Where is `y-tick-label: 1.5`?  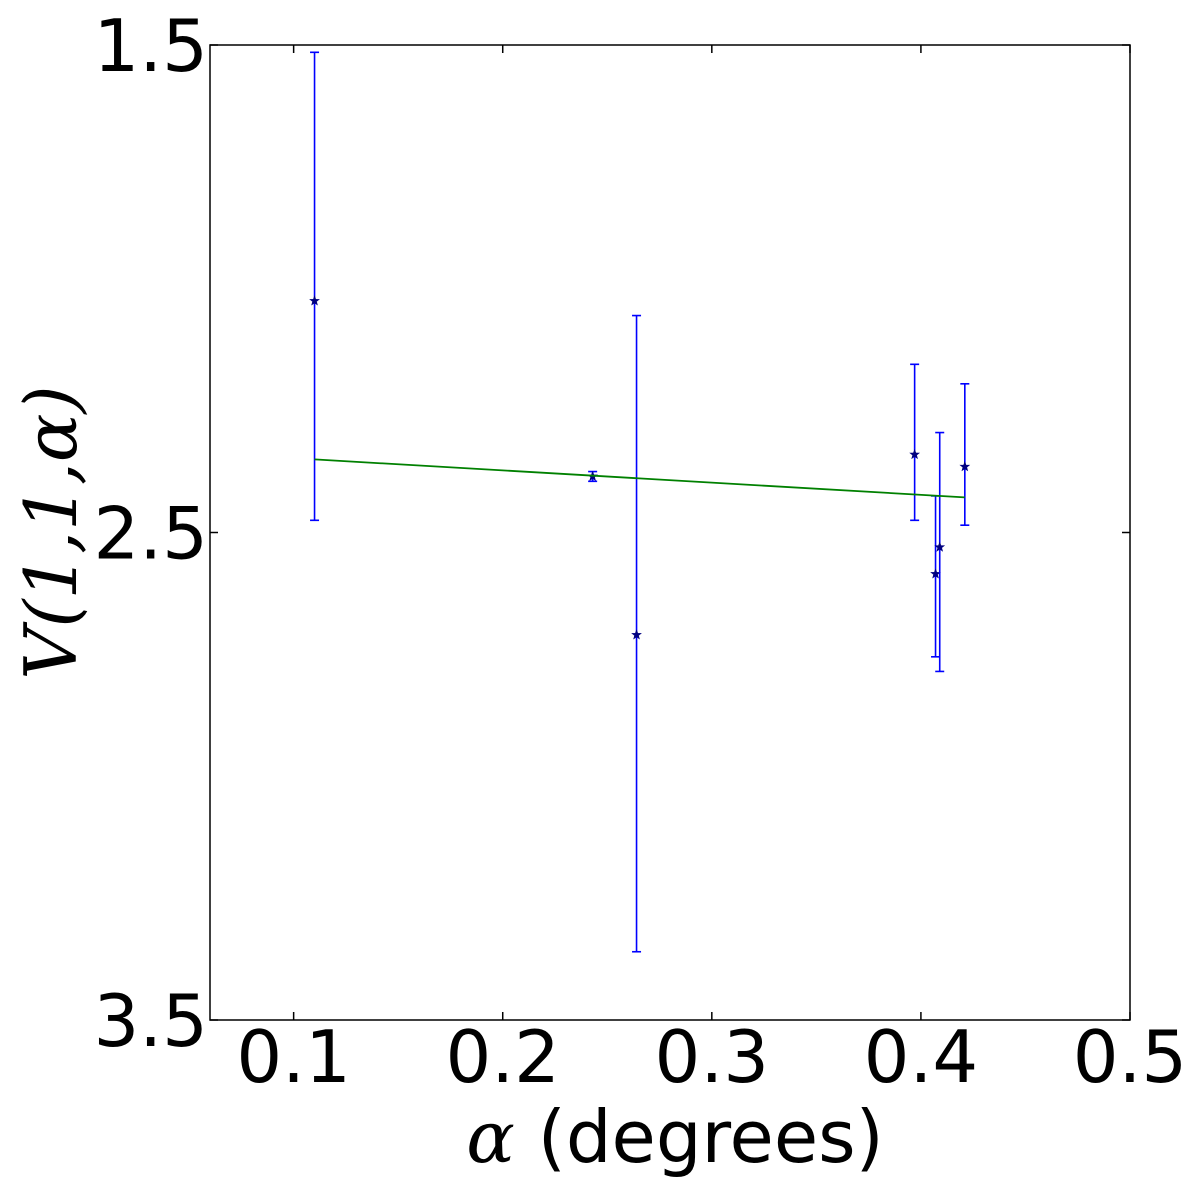 y-tick-label: 1.5 is located at coordinates (150, 46).